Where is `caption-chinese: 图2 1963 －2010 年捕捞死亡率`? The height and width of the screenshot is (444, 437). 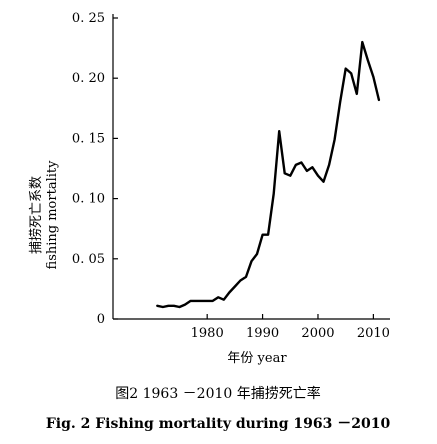 caption-chinese: 图2 1963 －2010 年捕捞死亡率 is located at coordinates (218, 393).